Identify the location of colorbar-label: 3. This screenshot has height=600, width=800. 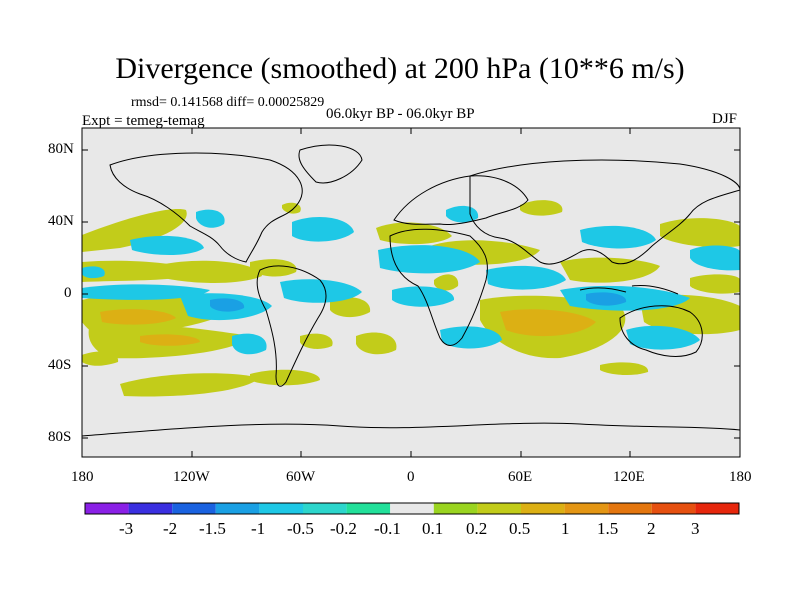
(695, 528).